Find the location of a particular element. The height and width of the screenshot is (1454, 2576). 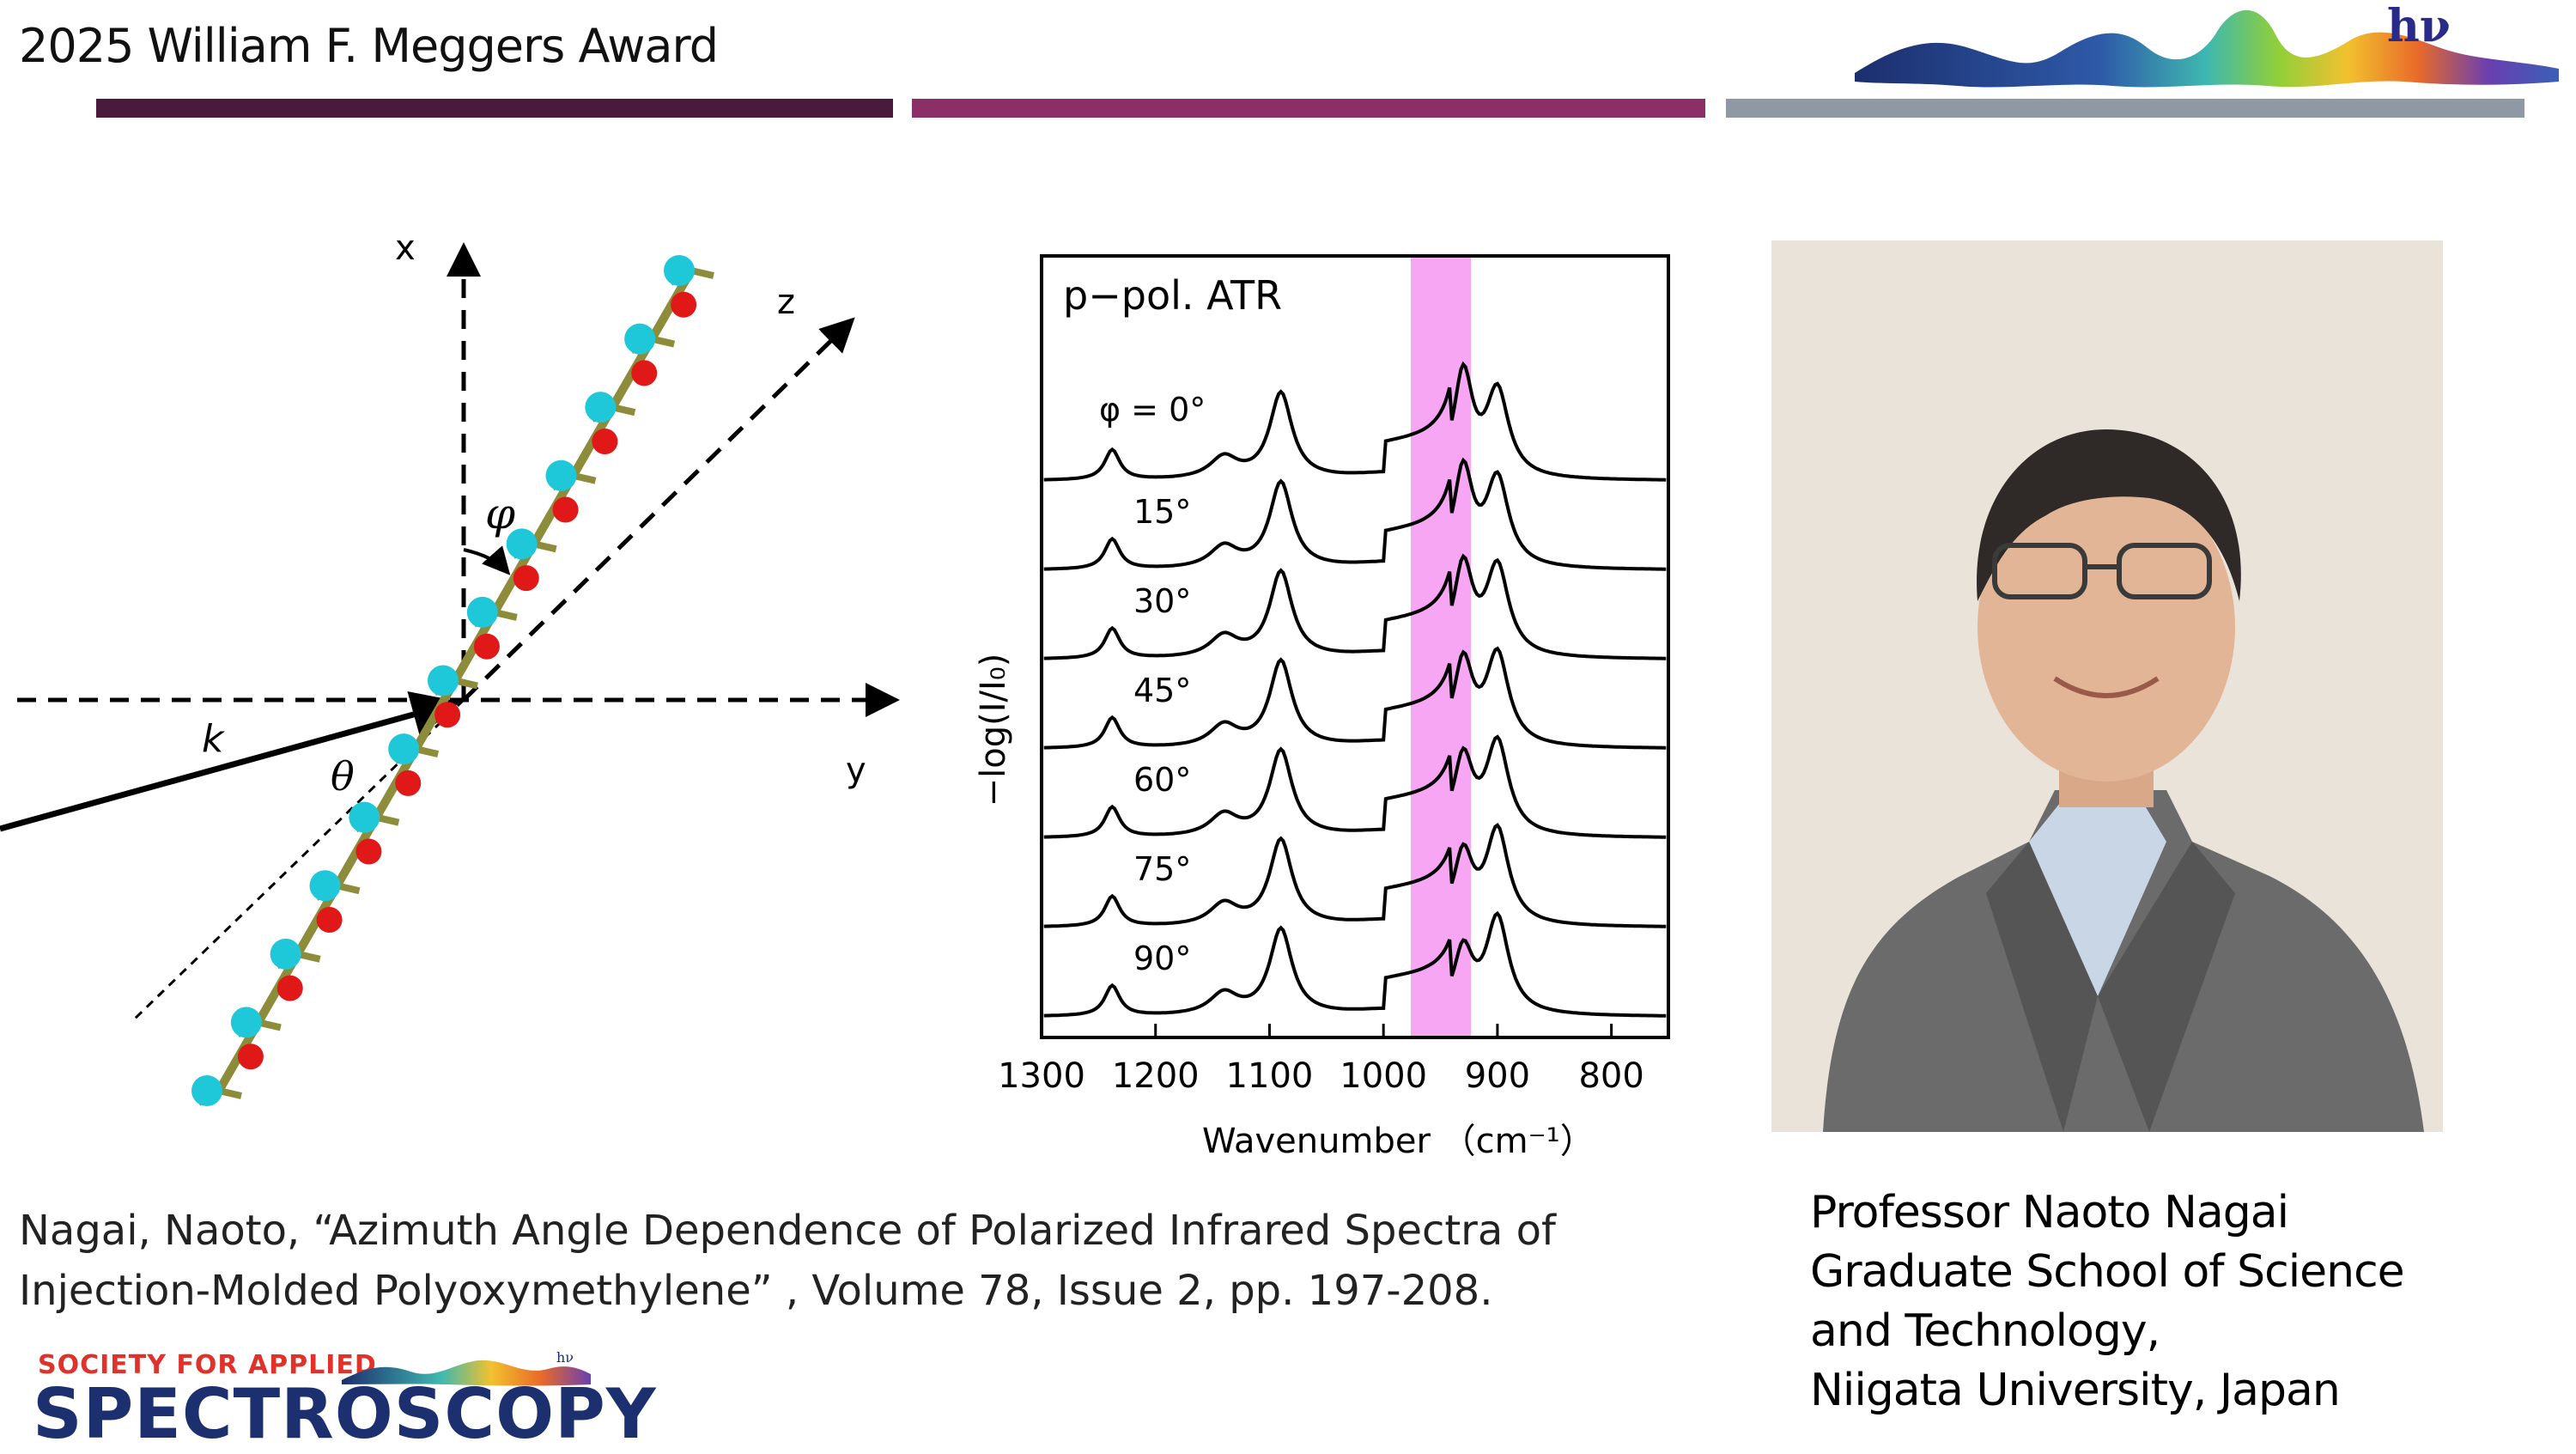

phi-label: φ is located at coordinates (500, 513).